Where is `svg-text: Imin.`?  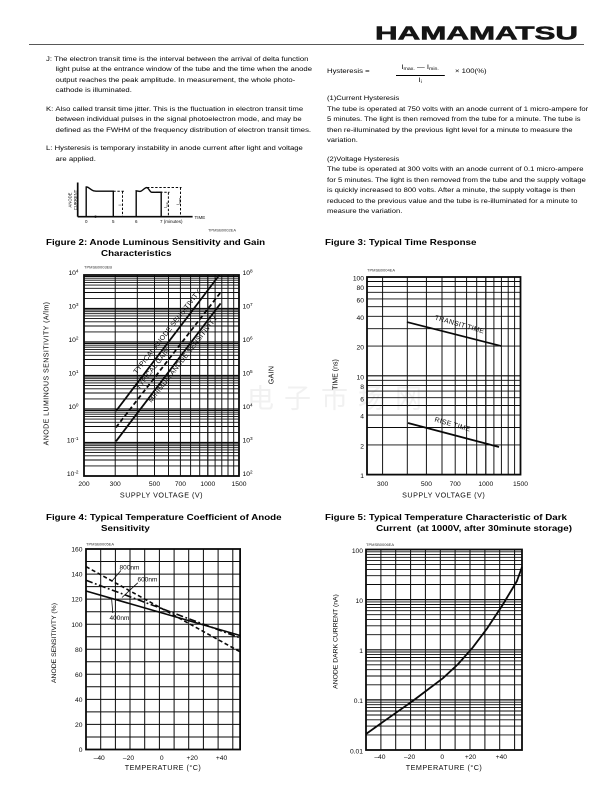 svg-text: Imin. is located at coordinates (166, 204).